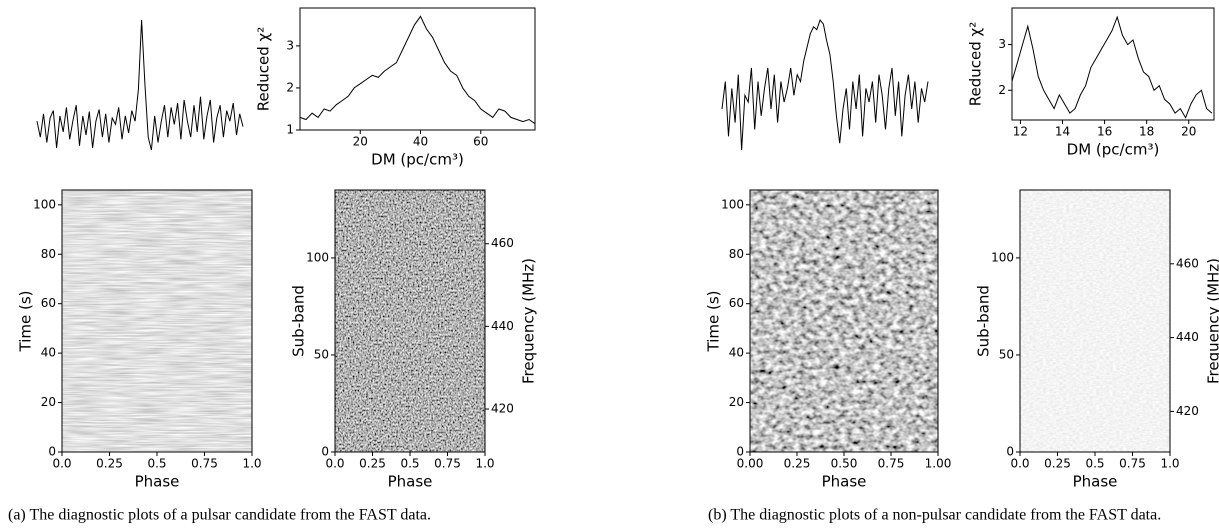 Image resolution: width=1219 pixels, height=530 pixels. I want to click on x-tick-label: 14, so click(1062, 132).